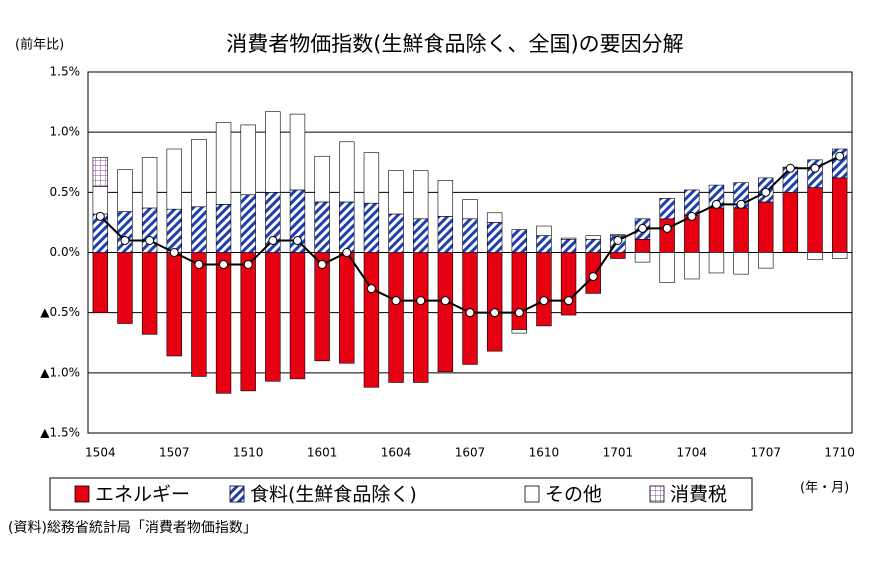 Image resolution: width=894 pixels, height=563 pixels. I want to click on y-tick-label: 1.5%, so click(65, 72).